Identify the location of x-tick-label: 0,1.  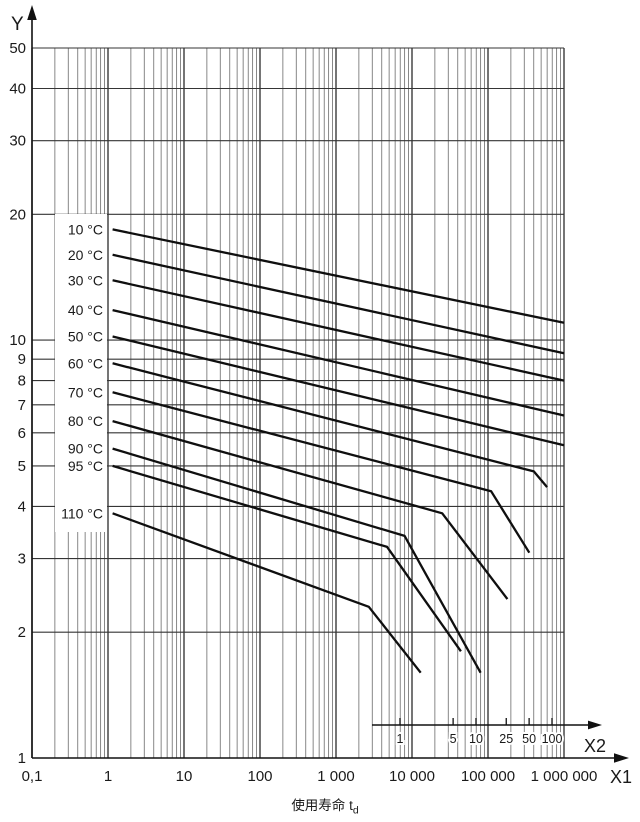
(32, 776).